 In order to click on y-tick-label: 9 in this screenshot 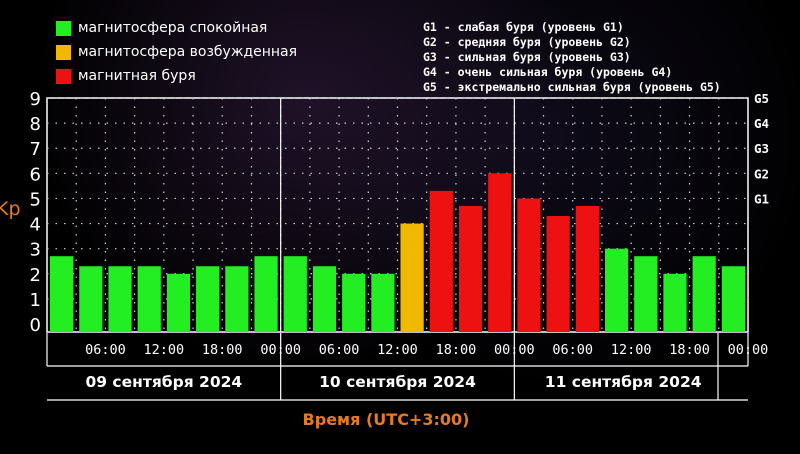, I will do `click(35, 99)`.